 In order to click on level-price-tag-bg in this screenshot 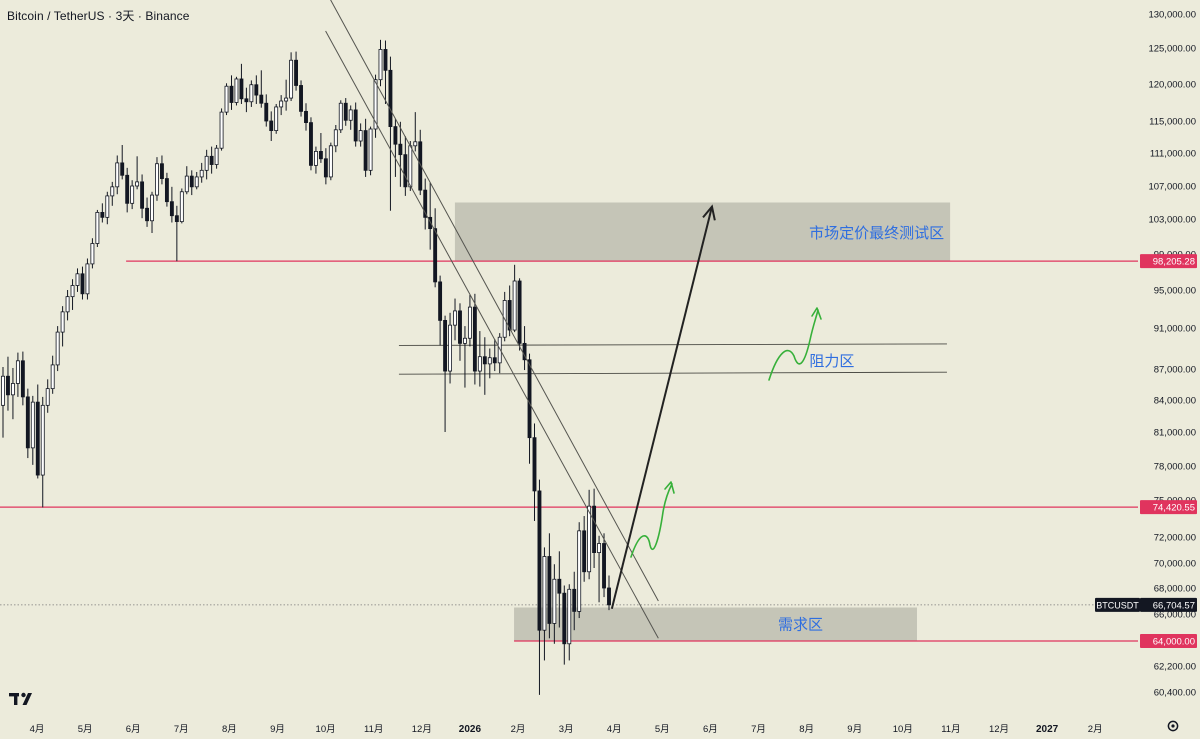, I will do `click(1168, 641)`.